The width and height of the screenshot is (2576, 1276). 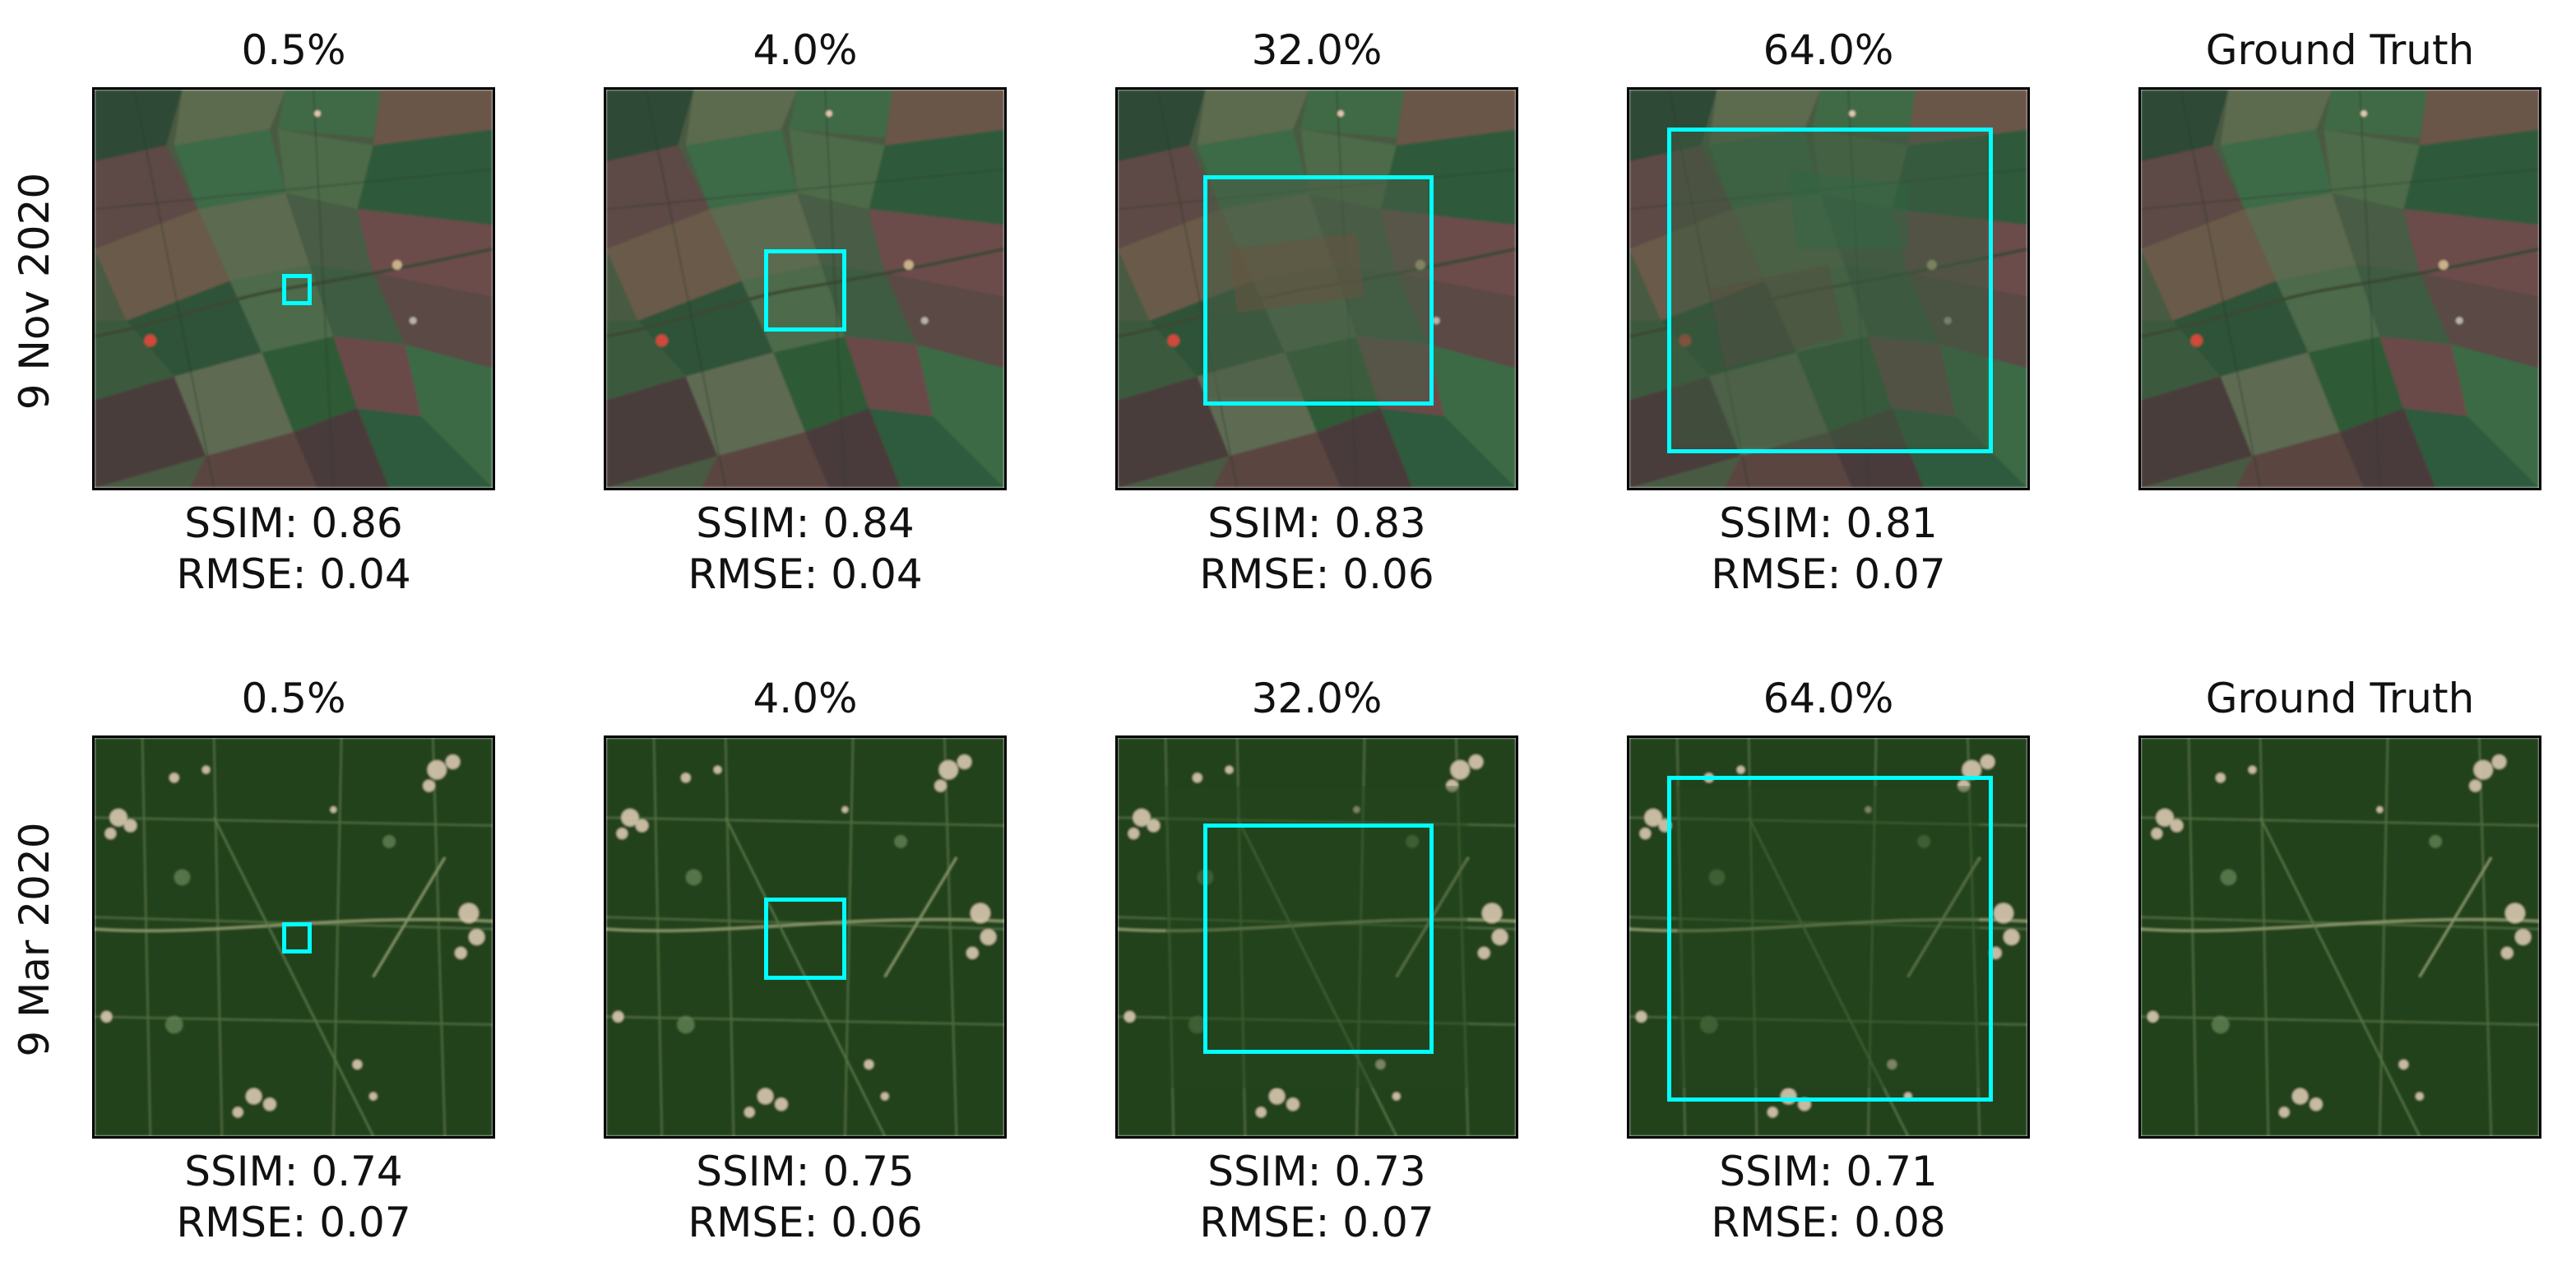 I want to click on ssim-label: SSIM: 0.75, so click(x=806, y=1171).